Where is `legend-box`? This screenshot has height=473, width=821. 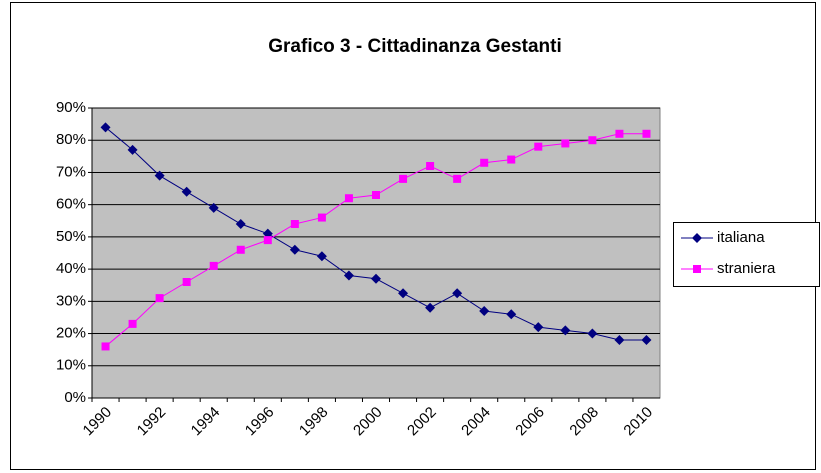
legend-box is located at coordinates (746, 254).